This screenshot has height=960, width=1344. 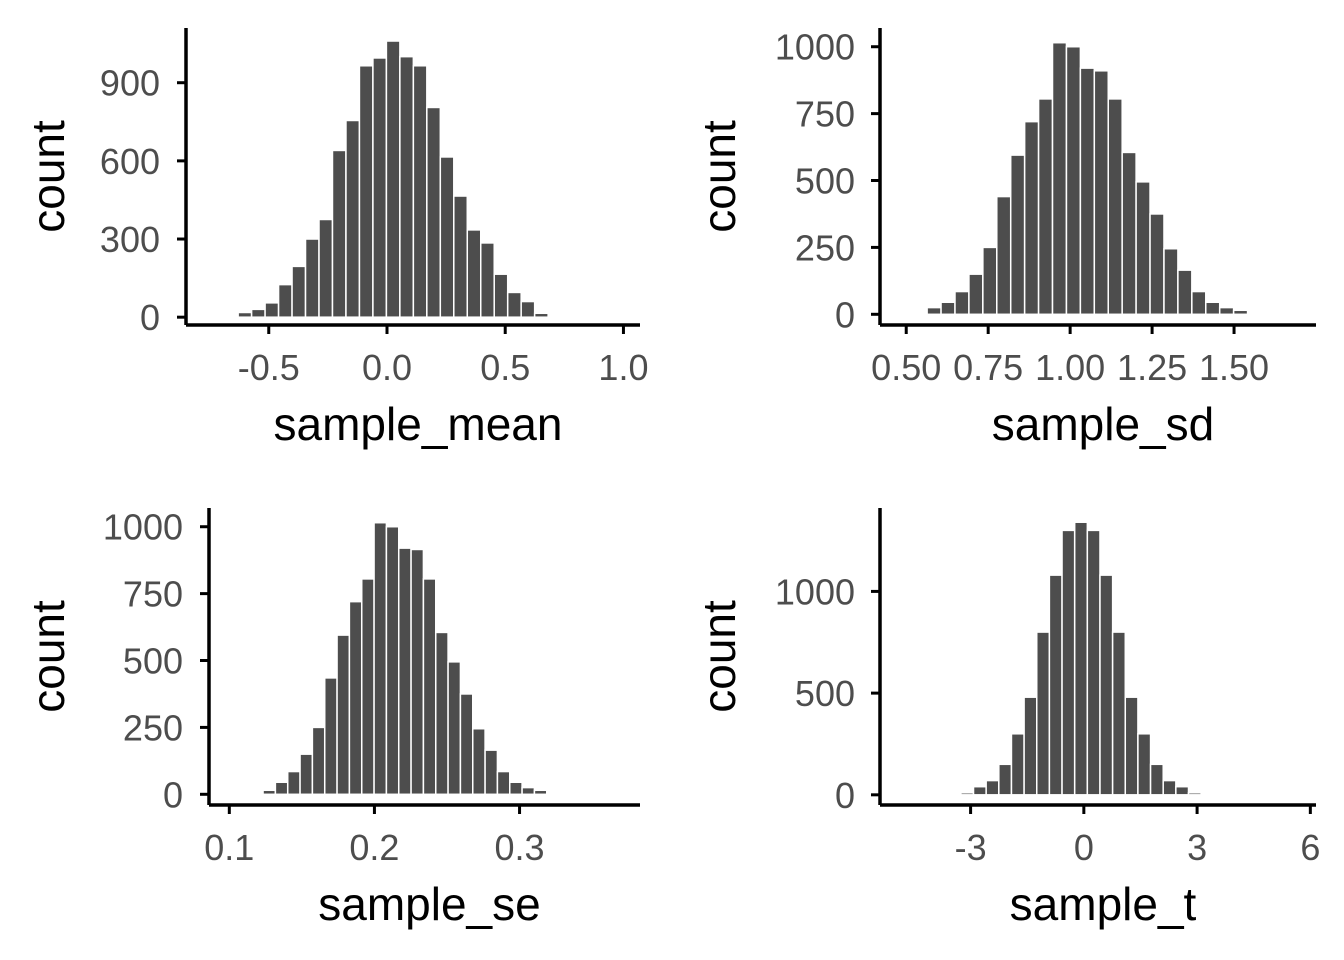 What do you see at coordinates (520, 847) in the screenshot?
I see `x-tick-label: 0.3` at bounding box center [520, 847].